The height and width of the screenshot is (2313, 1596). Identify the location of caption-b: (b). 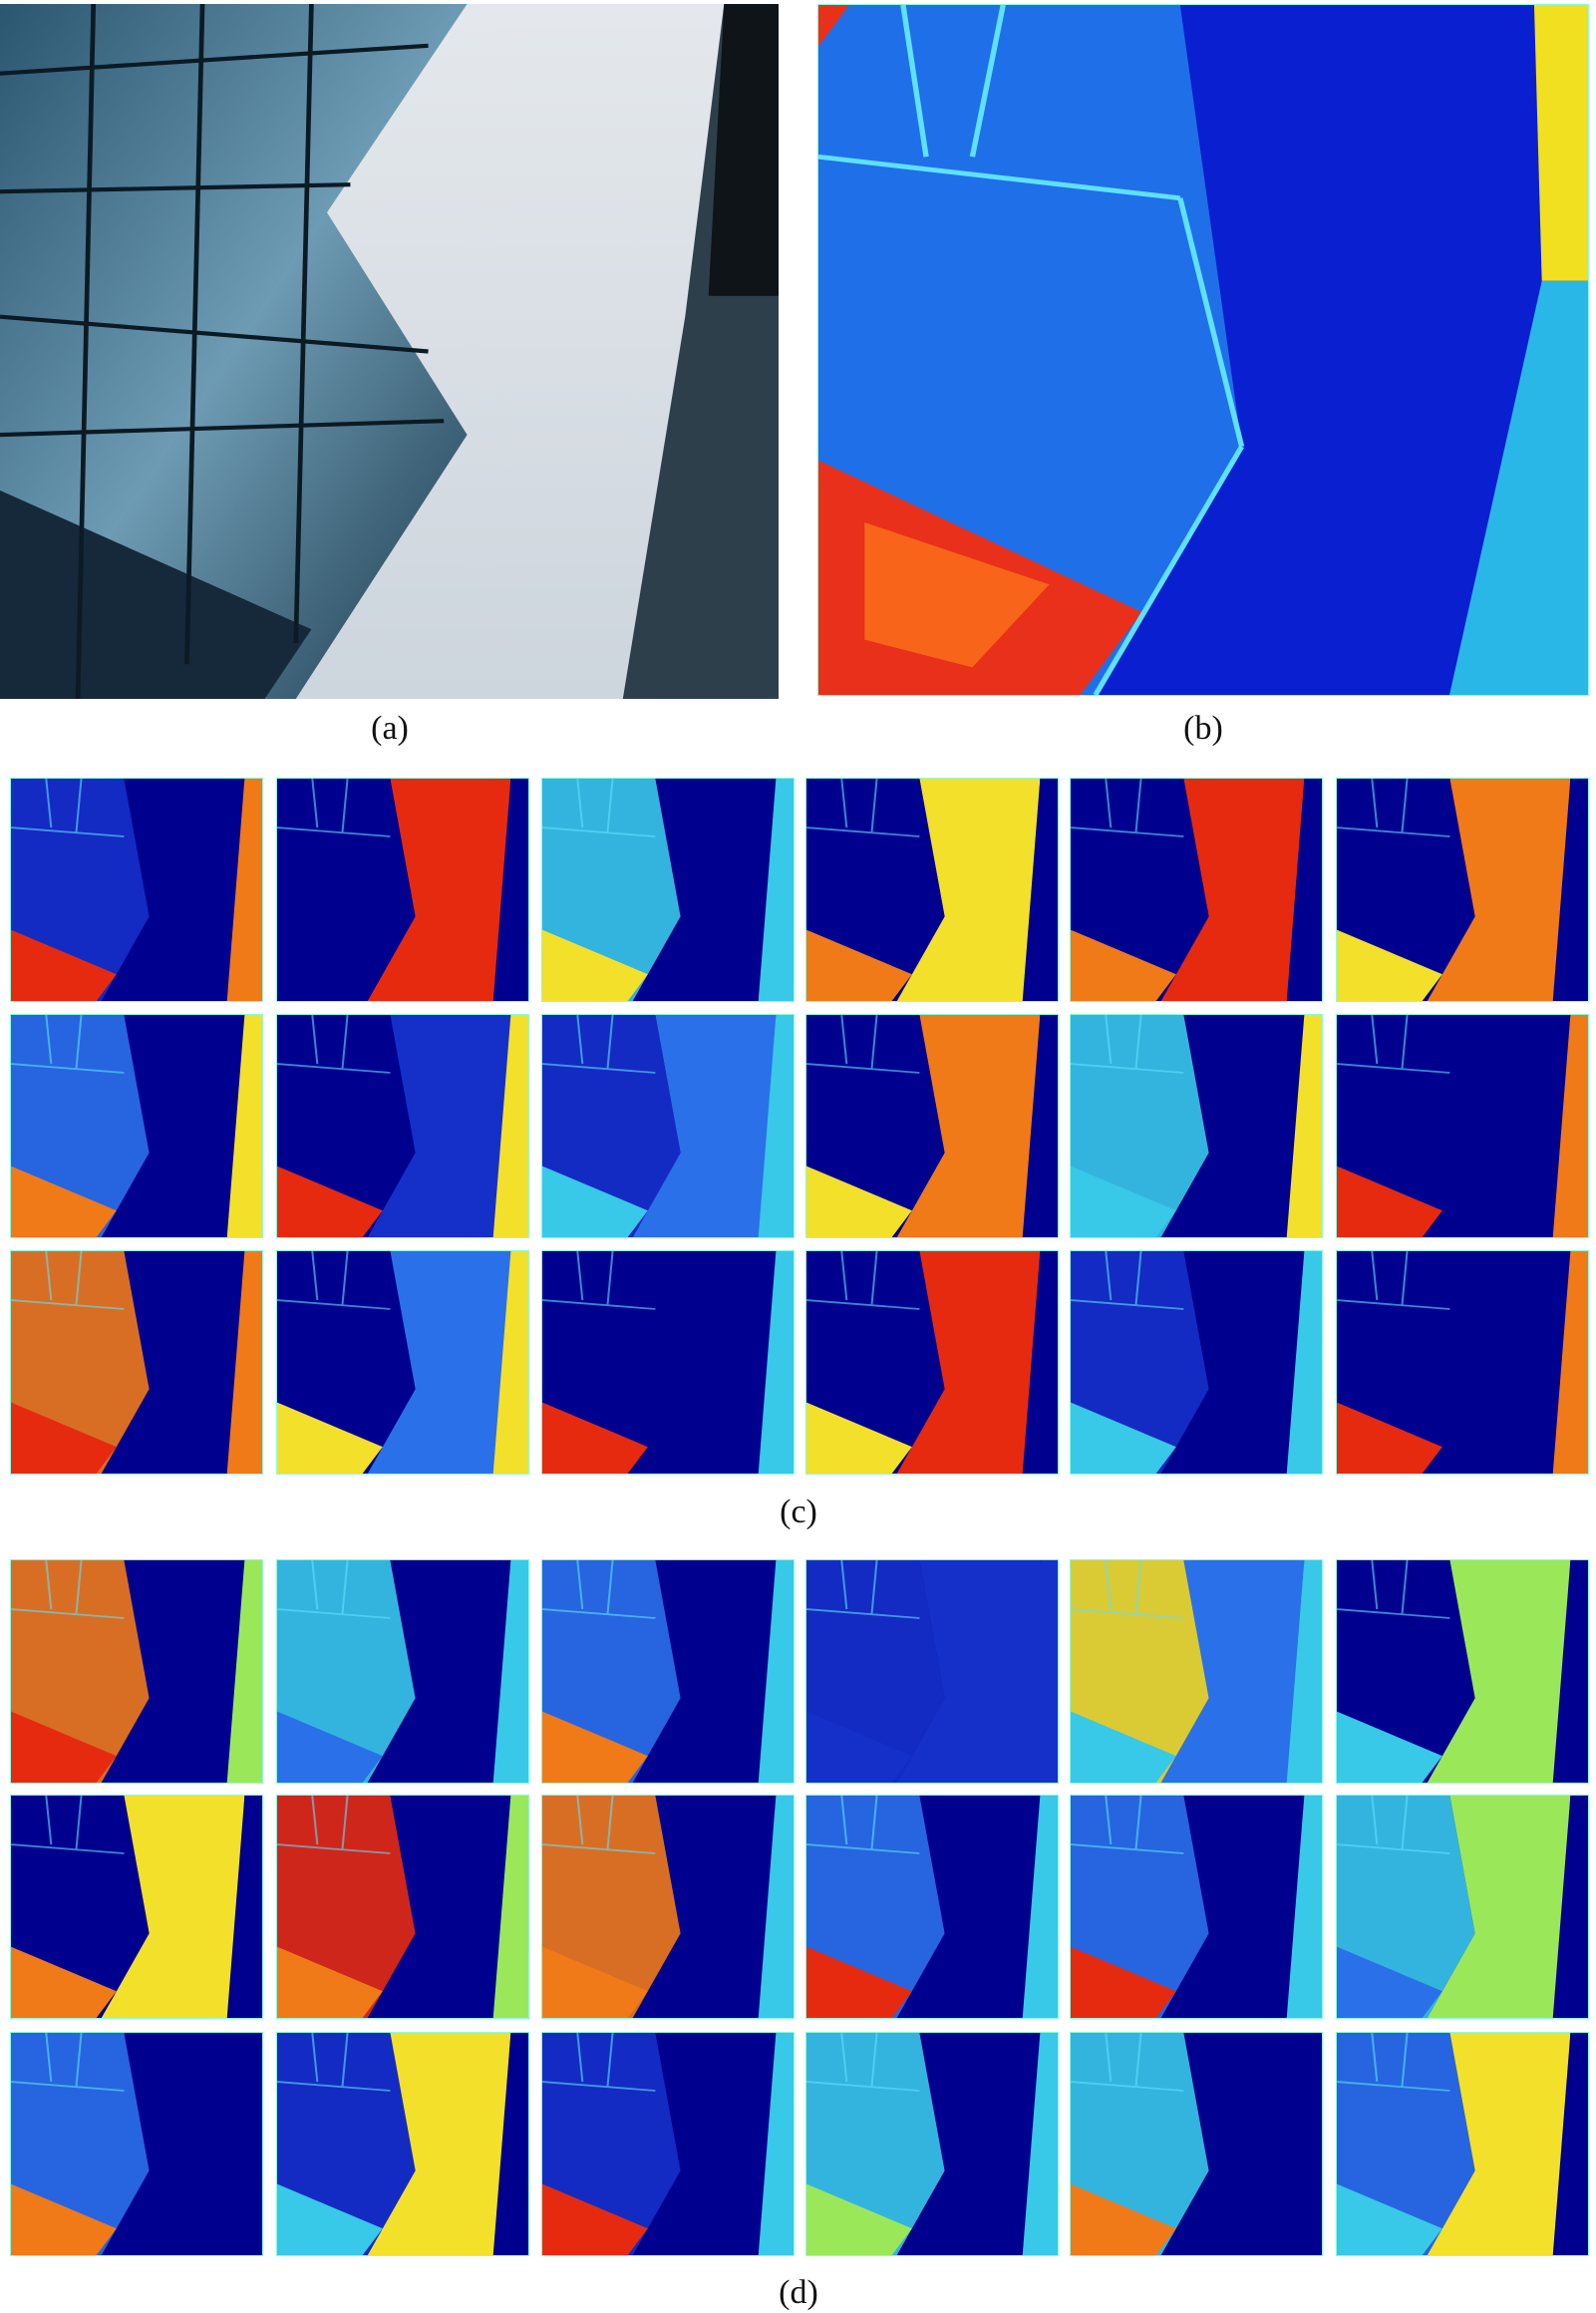
(1203, 728).